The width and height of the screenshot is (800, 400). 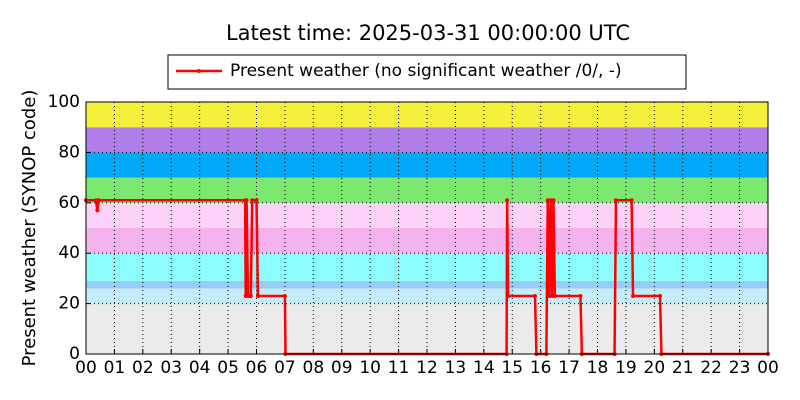 I want to click on x-tick-label: 02, so click(x=143, y=368).